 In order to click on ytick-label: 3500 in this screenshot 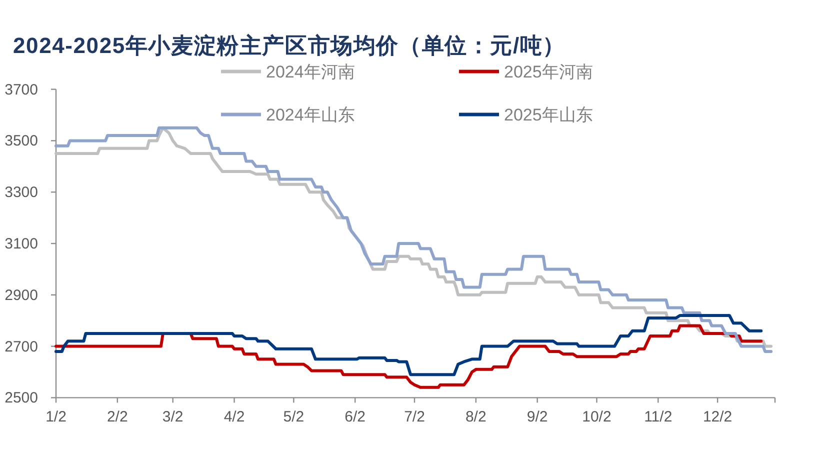, I will do `click(21, 141)`.